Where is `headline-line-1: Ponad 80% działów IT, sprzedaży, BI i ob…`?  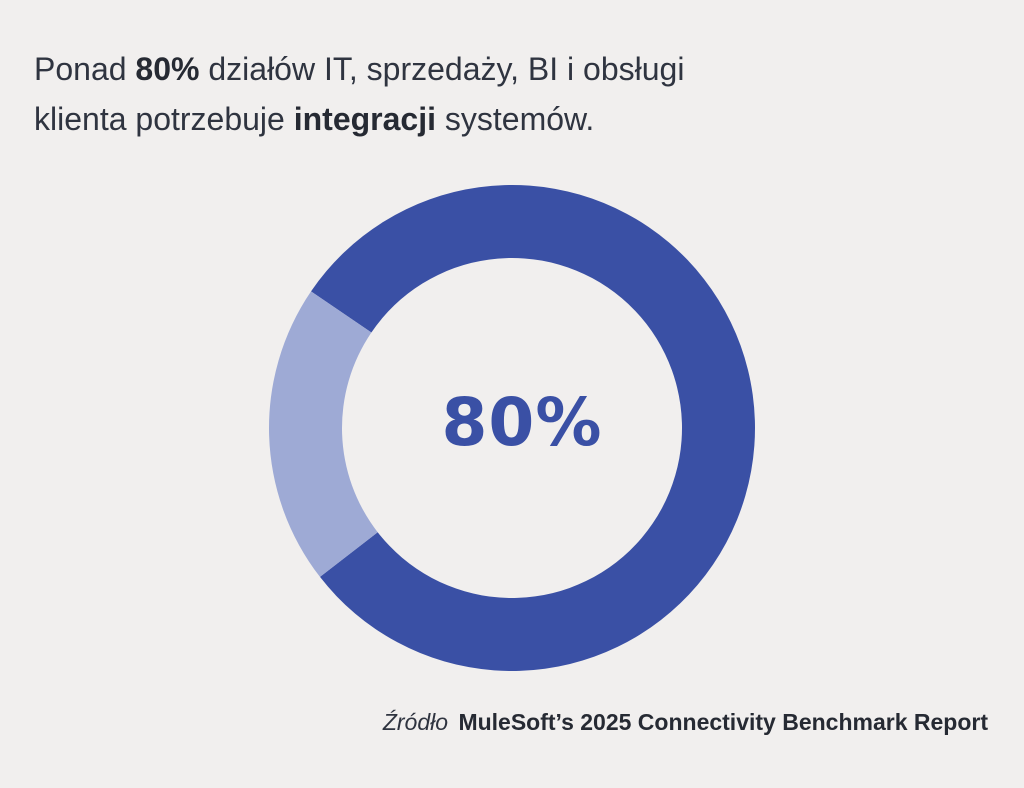
headline-line-1: Ponad 80% działów IT, sprzedaży, BI i ob… is located at coordinates (484, 69).